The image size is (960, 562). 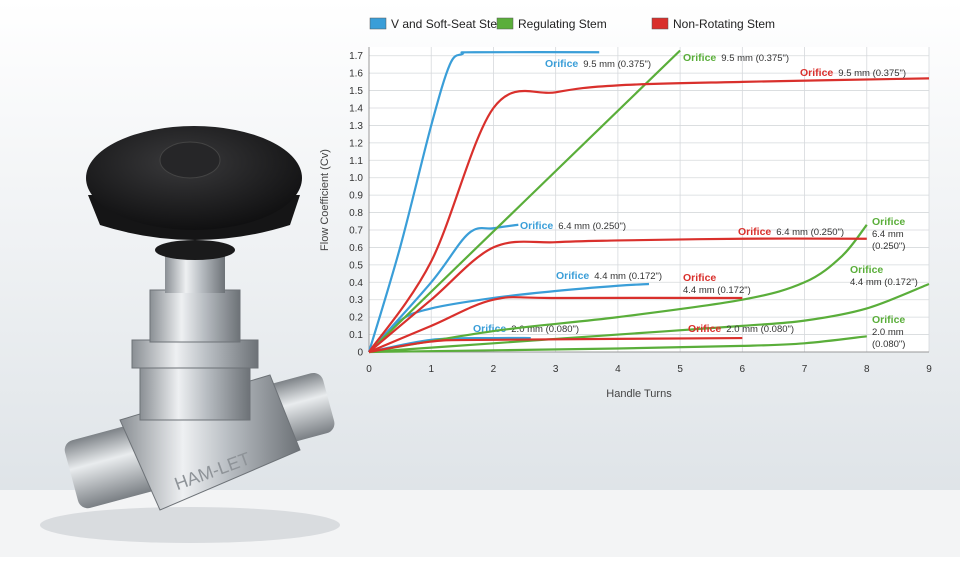 What do you see at coordinates (356, 300) in the screenshot?
I see `y-tick-label: 0.3` at bounding box center [356, 300].